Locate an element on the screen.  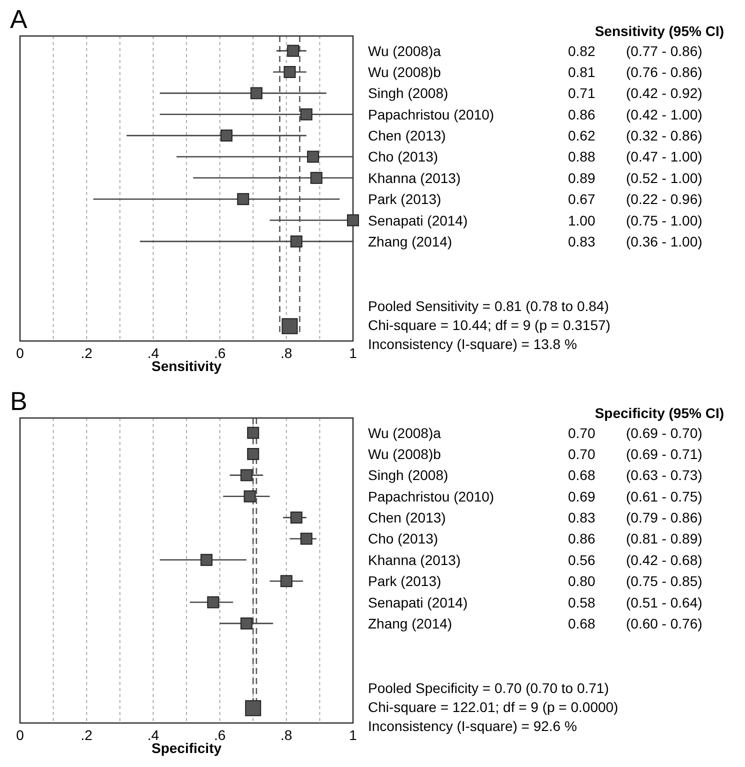
text: 0.81 (0.76 - 0.86) is located at coordinates (635, 72).